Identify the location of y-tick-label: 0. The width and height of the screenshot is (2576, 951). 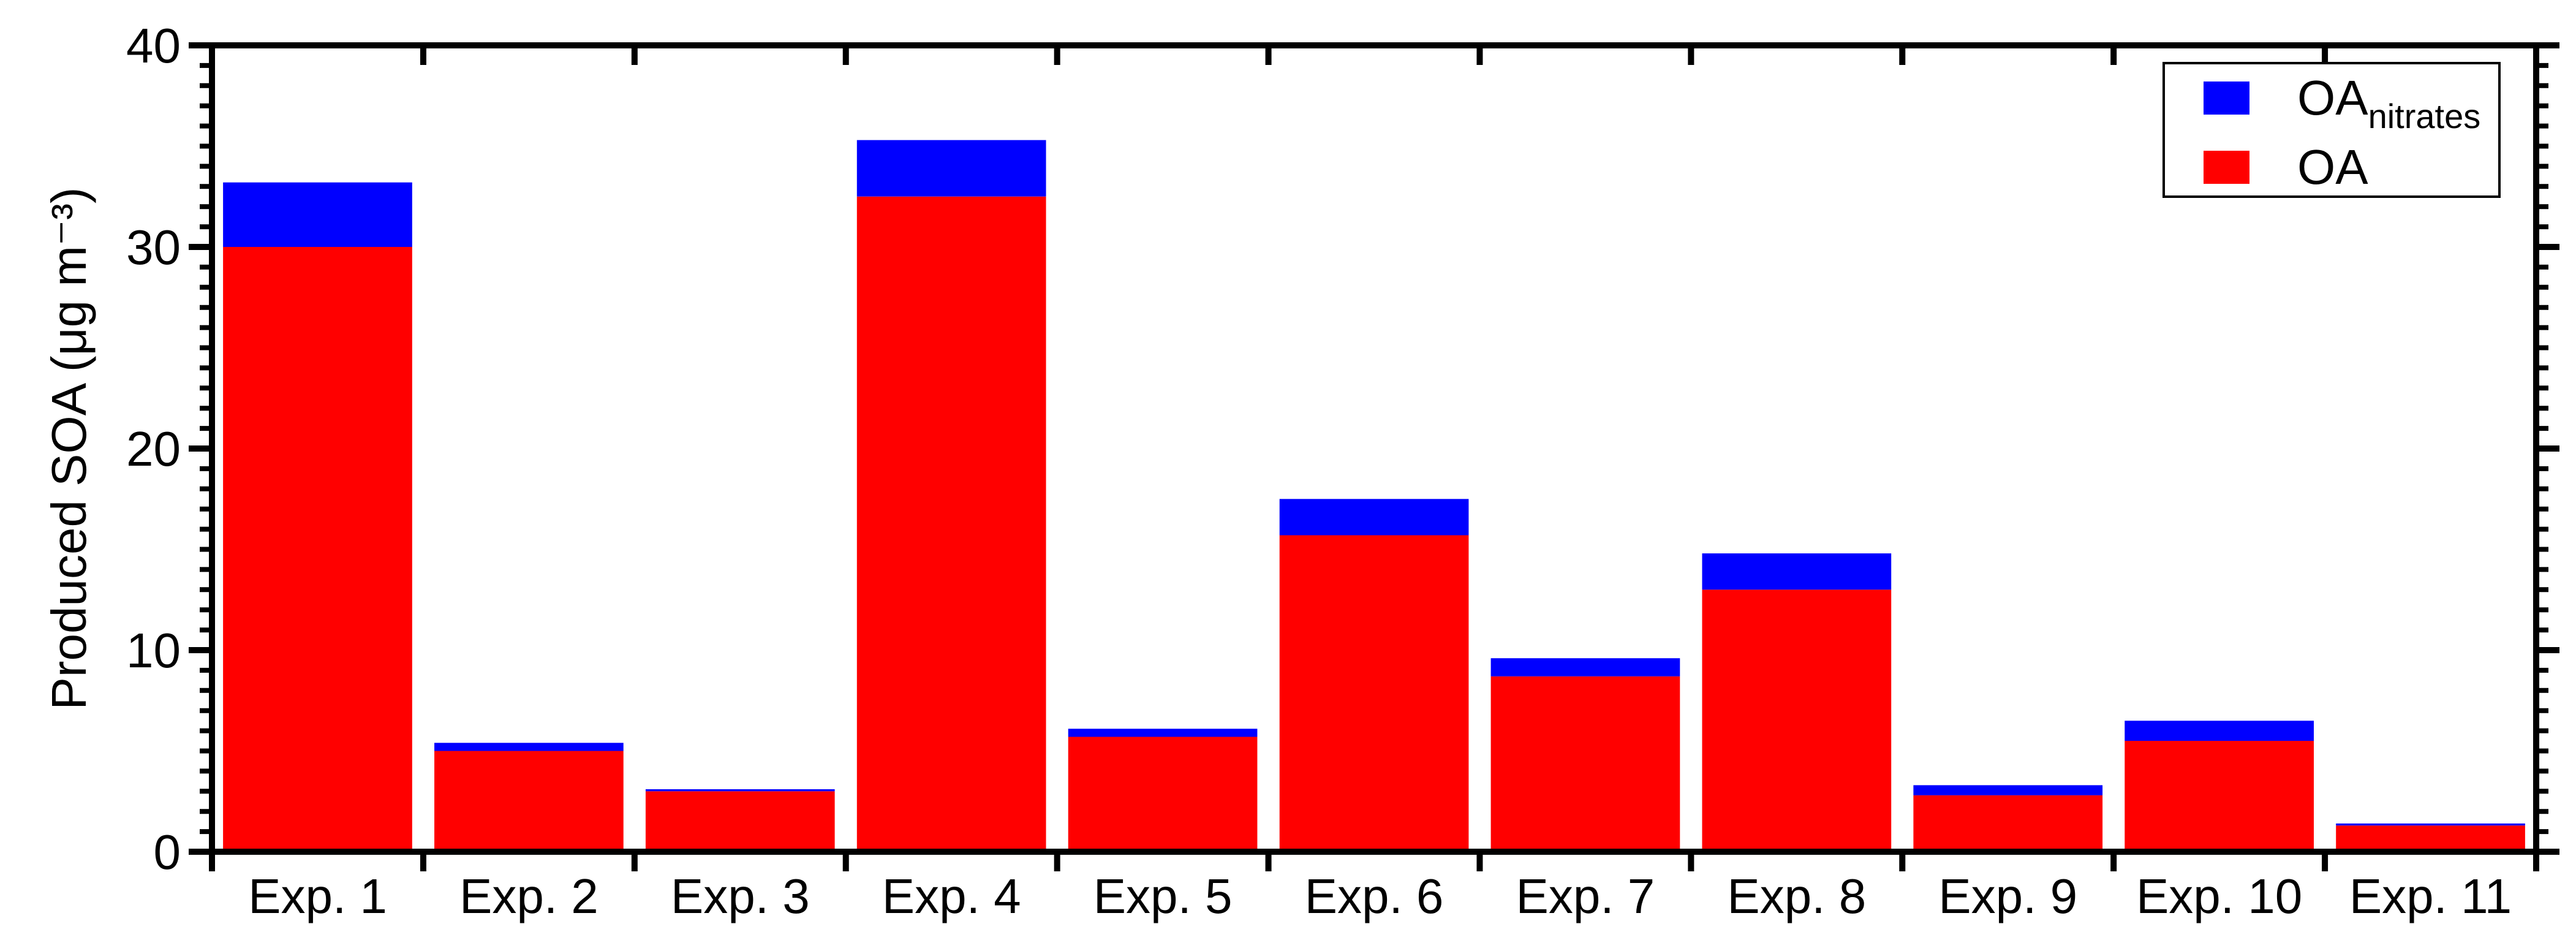
(167, 852).